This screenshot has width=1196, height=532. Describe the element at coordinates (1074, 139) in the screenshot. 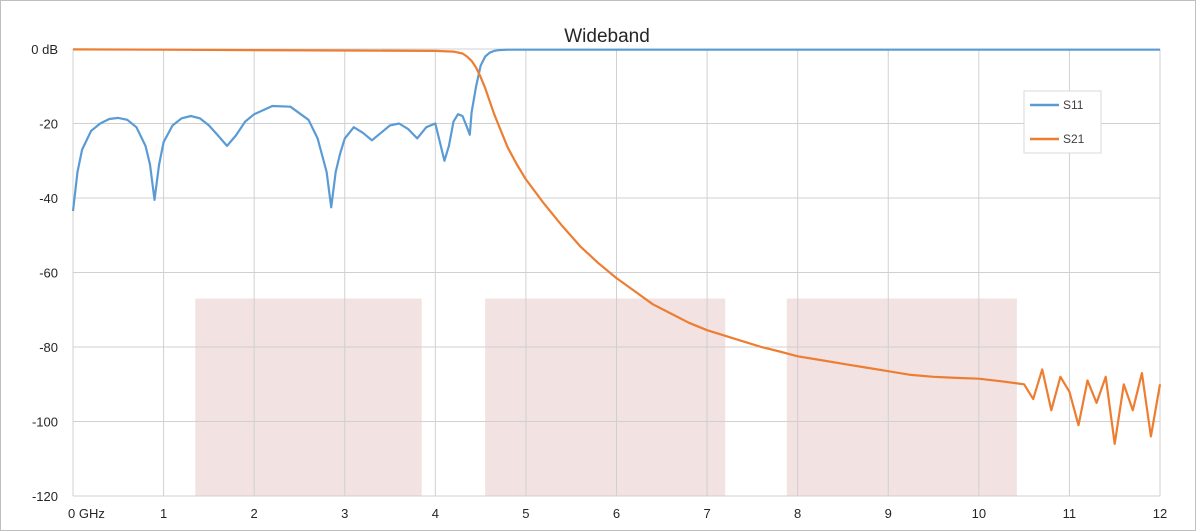

I see `legend-label-s21: S21` at that location.